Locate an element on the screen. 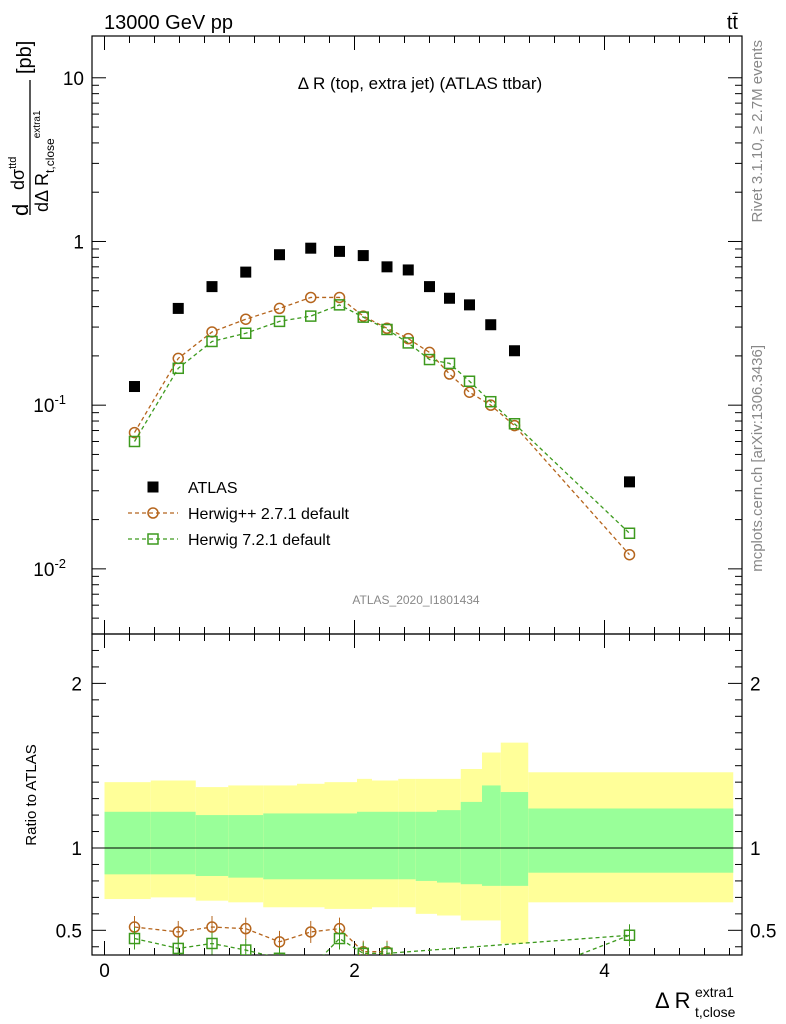  svg-text: d is located at coordinates (20, 210).